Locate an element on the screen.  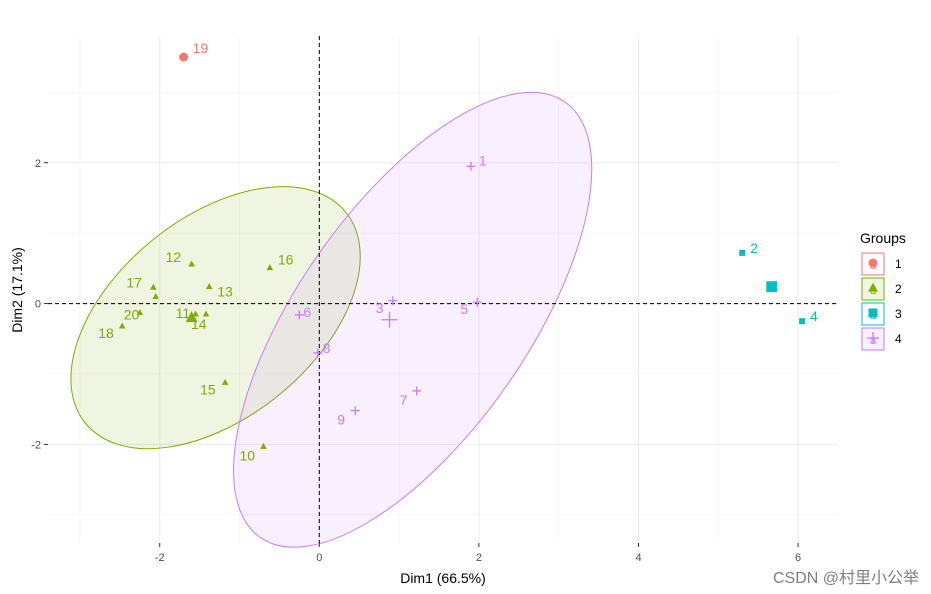
point-label-1: 1 is located at coordinates (483, 160).